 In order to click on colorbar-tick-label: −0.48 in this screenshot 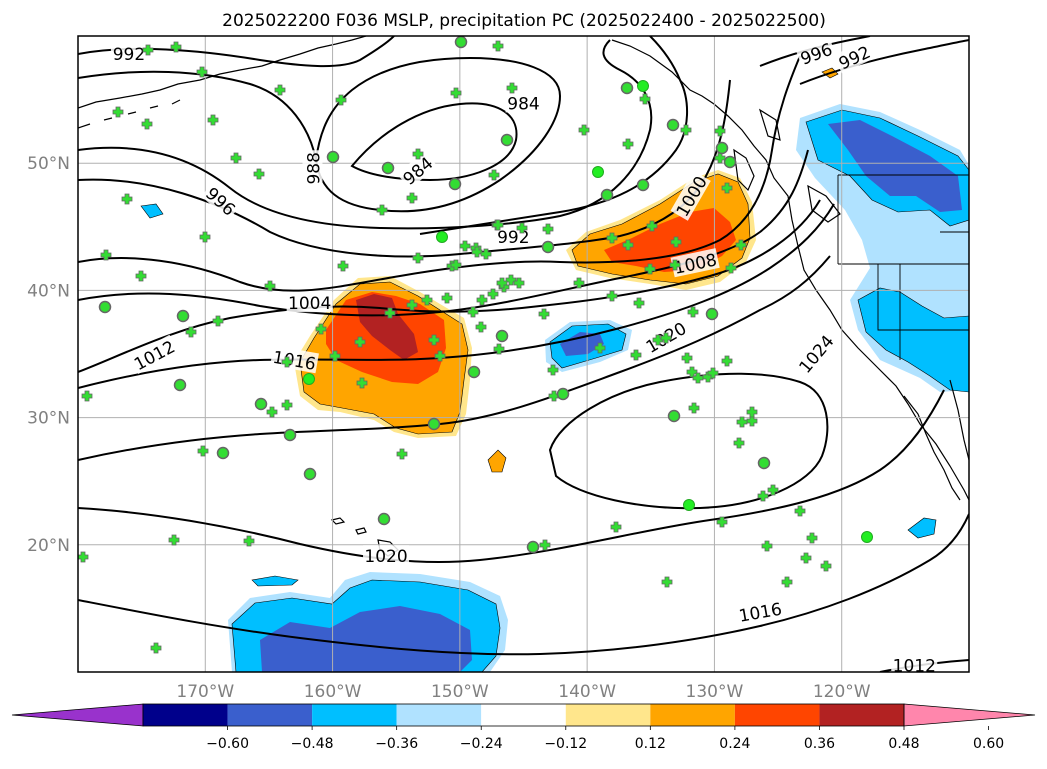, I will do `click(312, 744)`.